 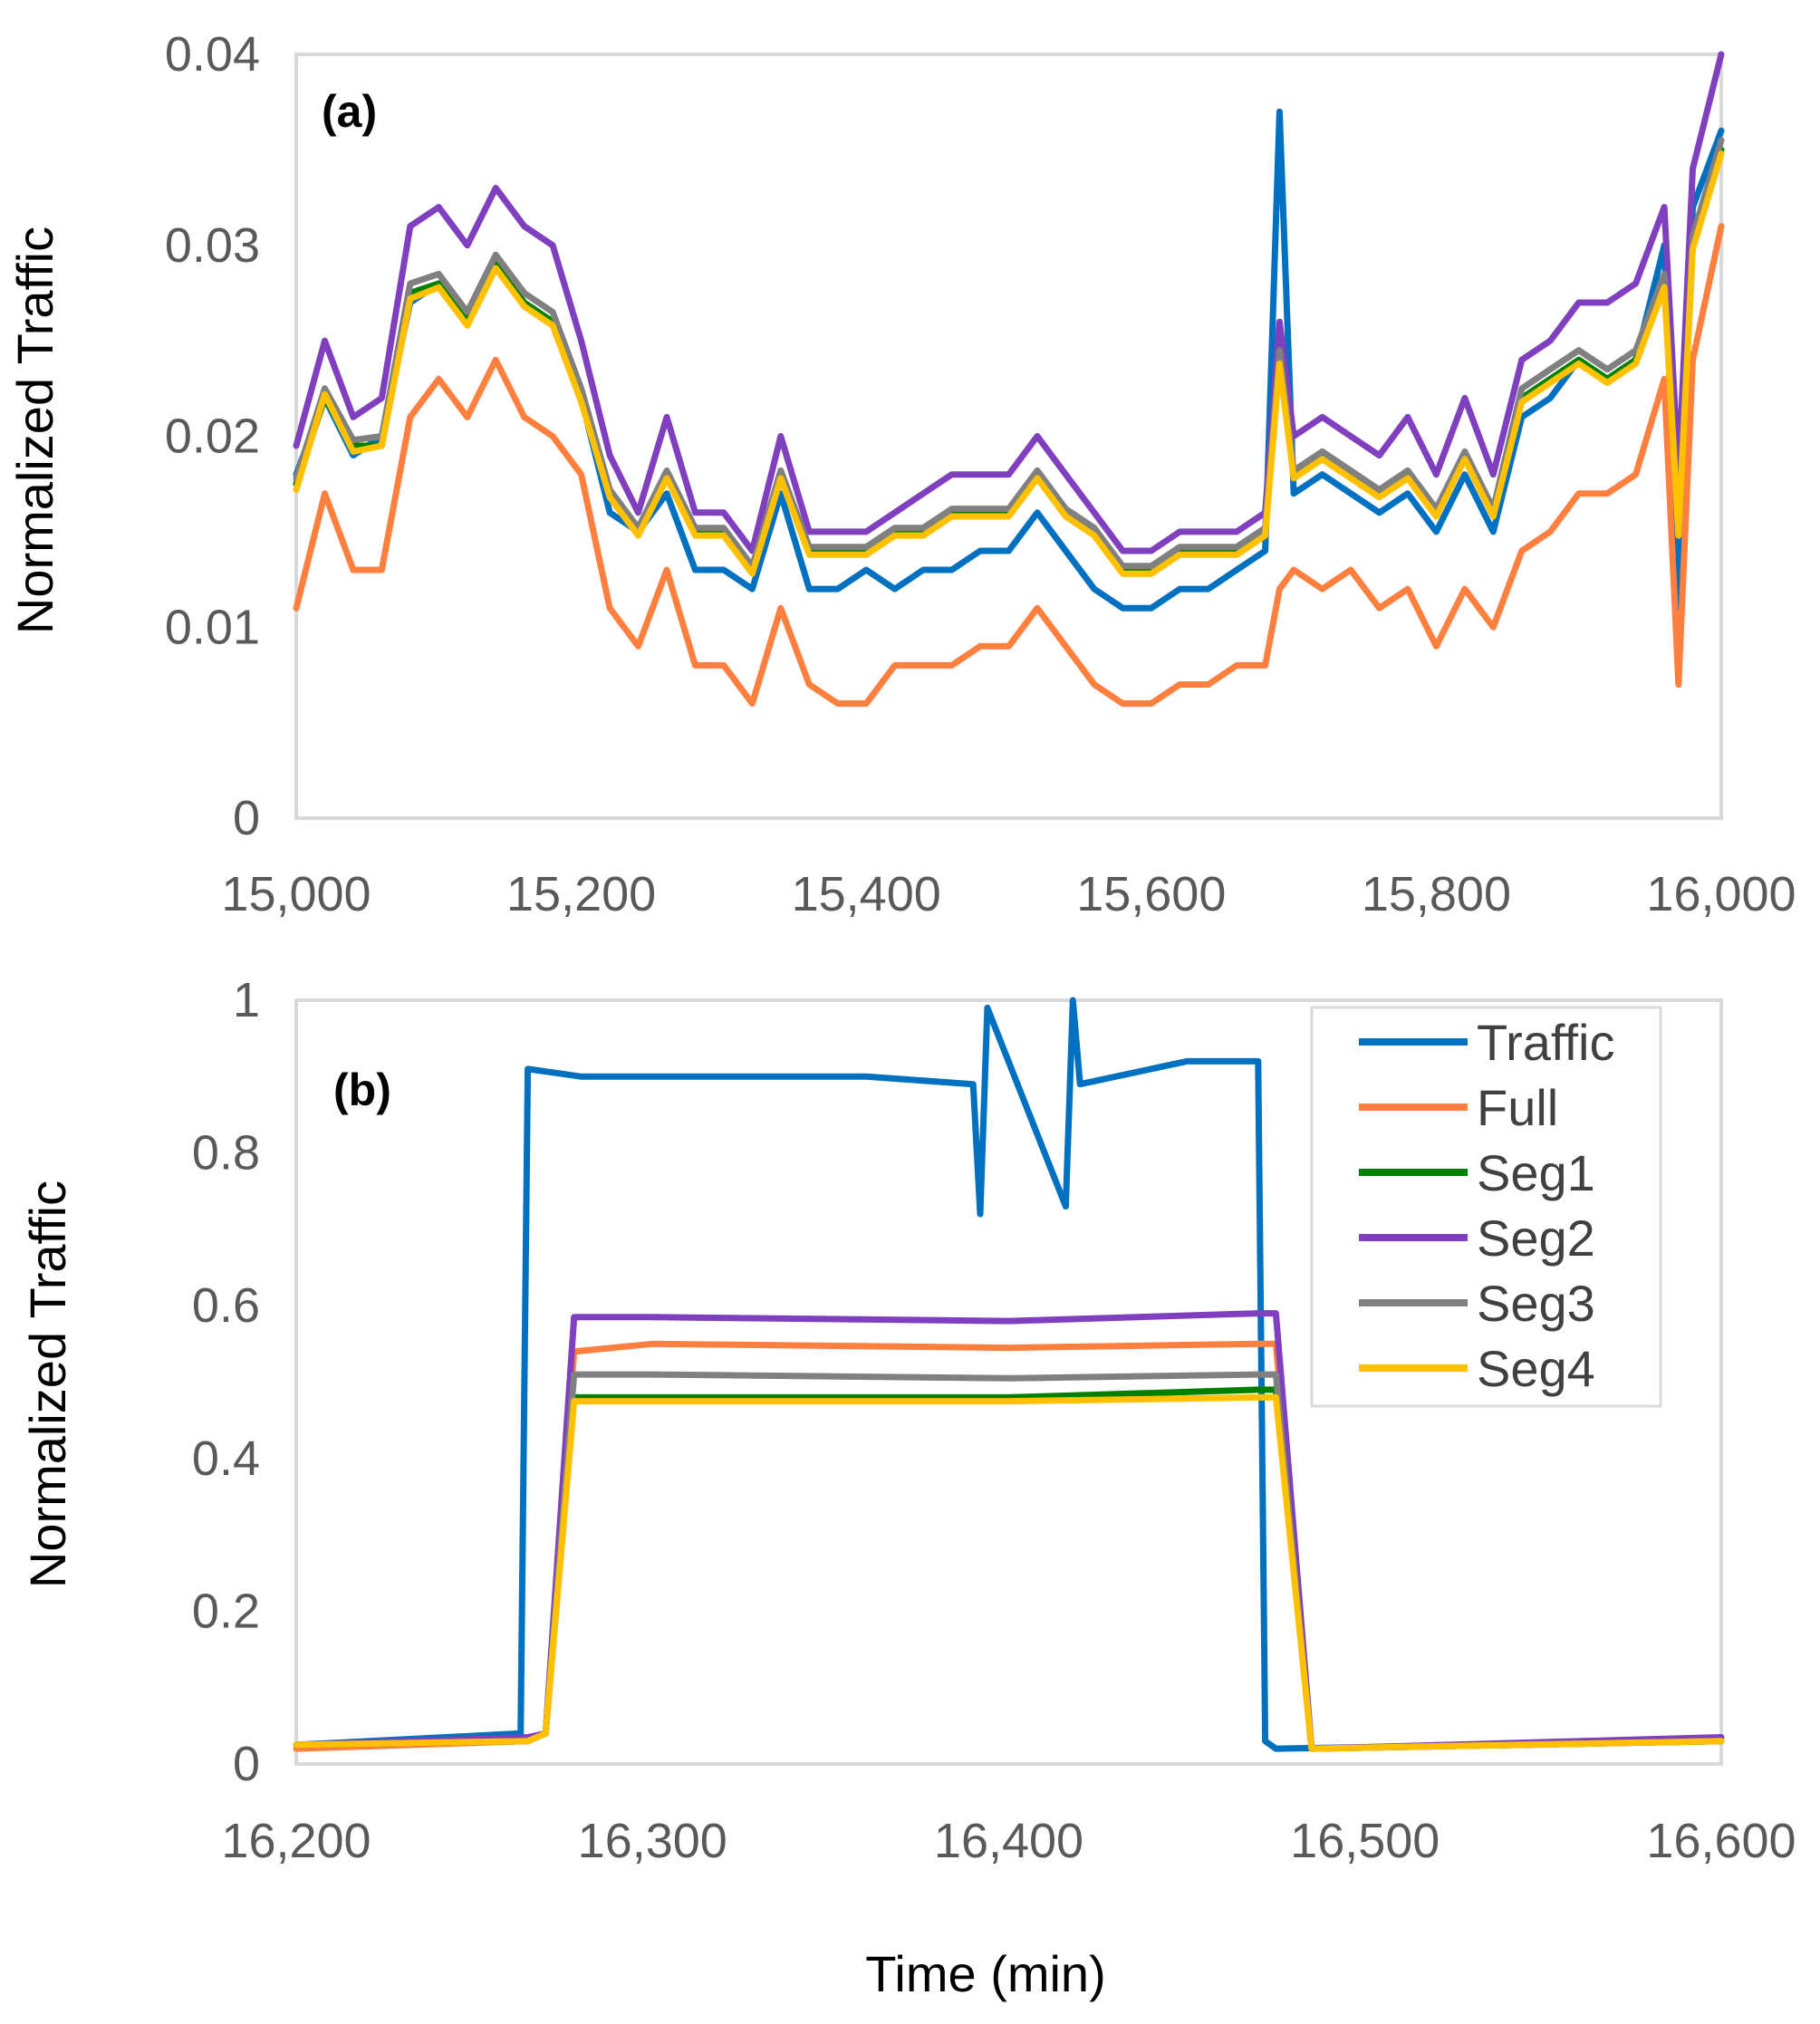 What do you see at coordinates (35, 430) in the screenshot?
I see `y-axis-label-a: Normalized Traffic` at bounding box center [35, 430].